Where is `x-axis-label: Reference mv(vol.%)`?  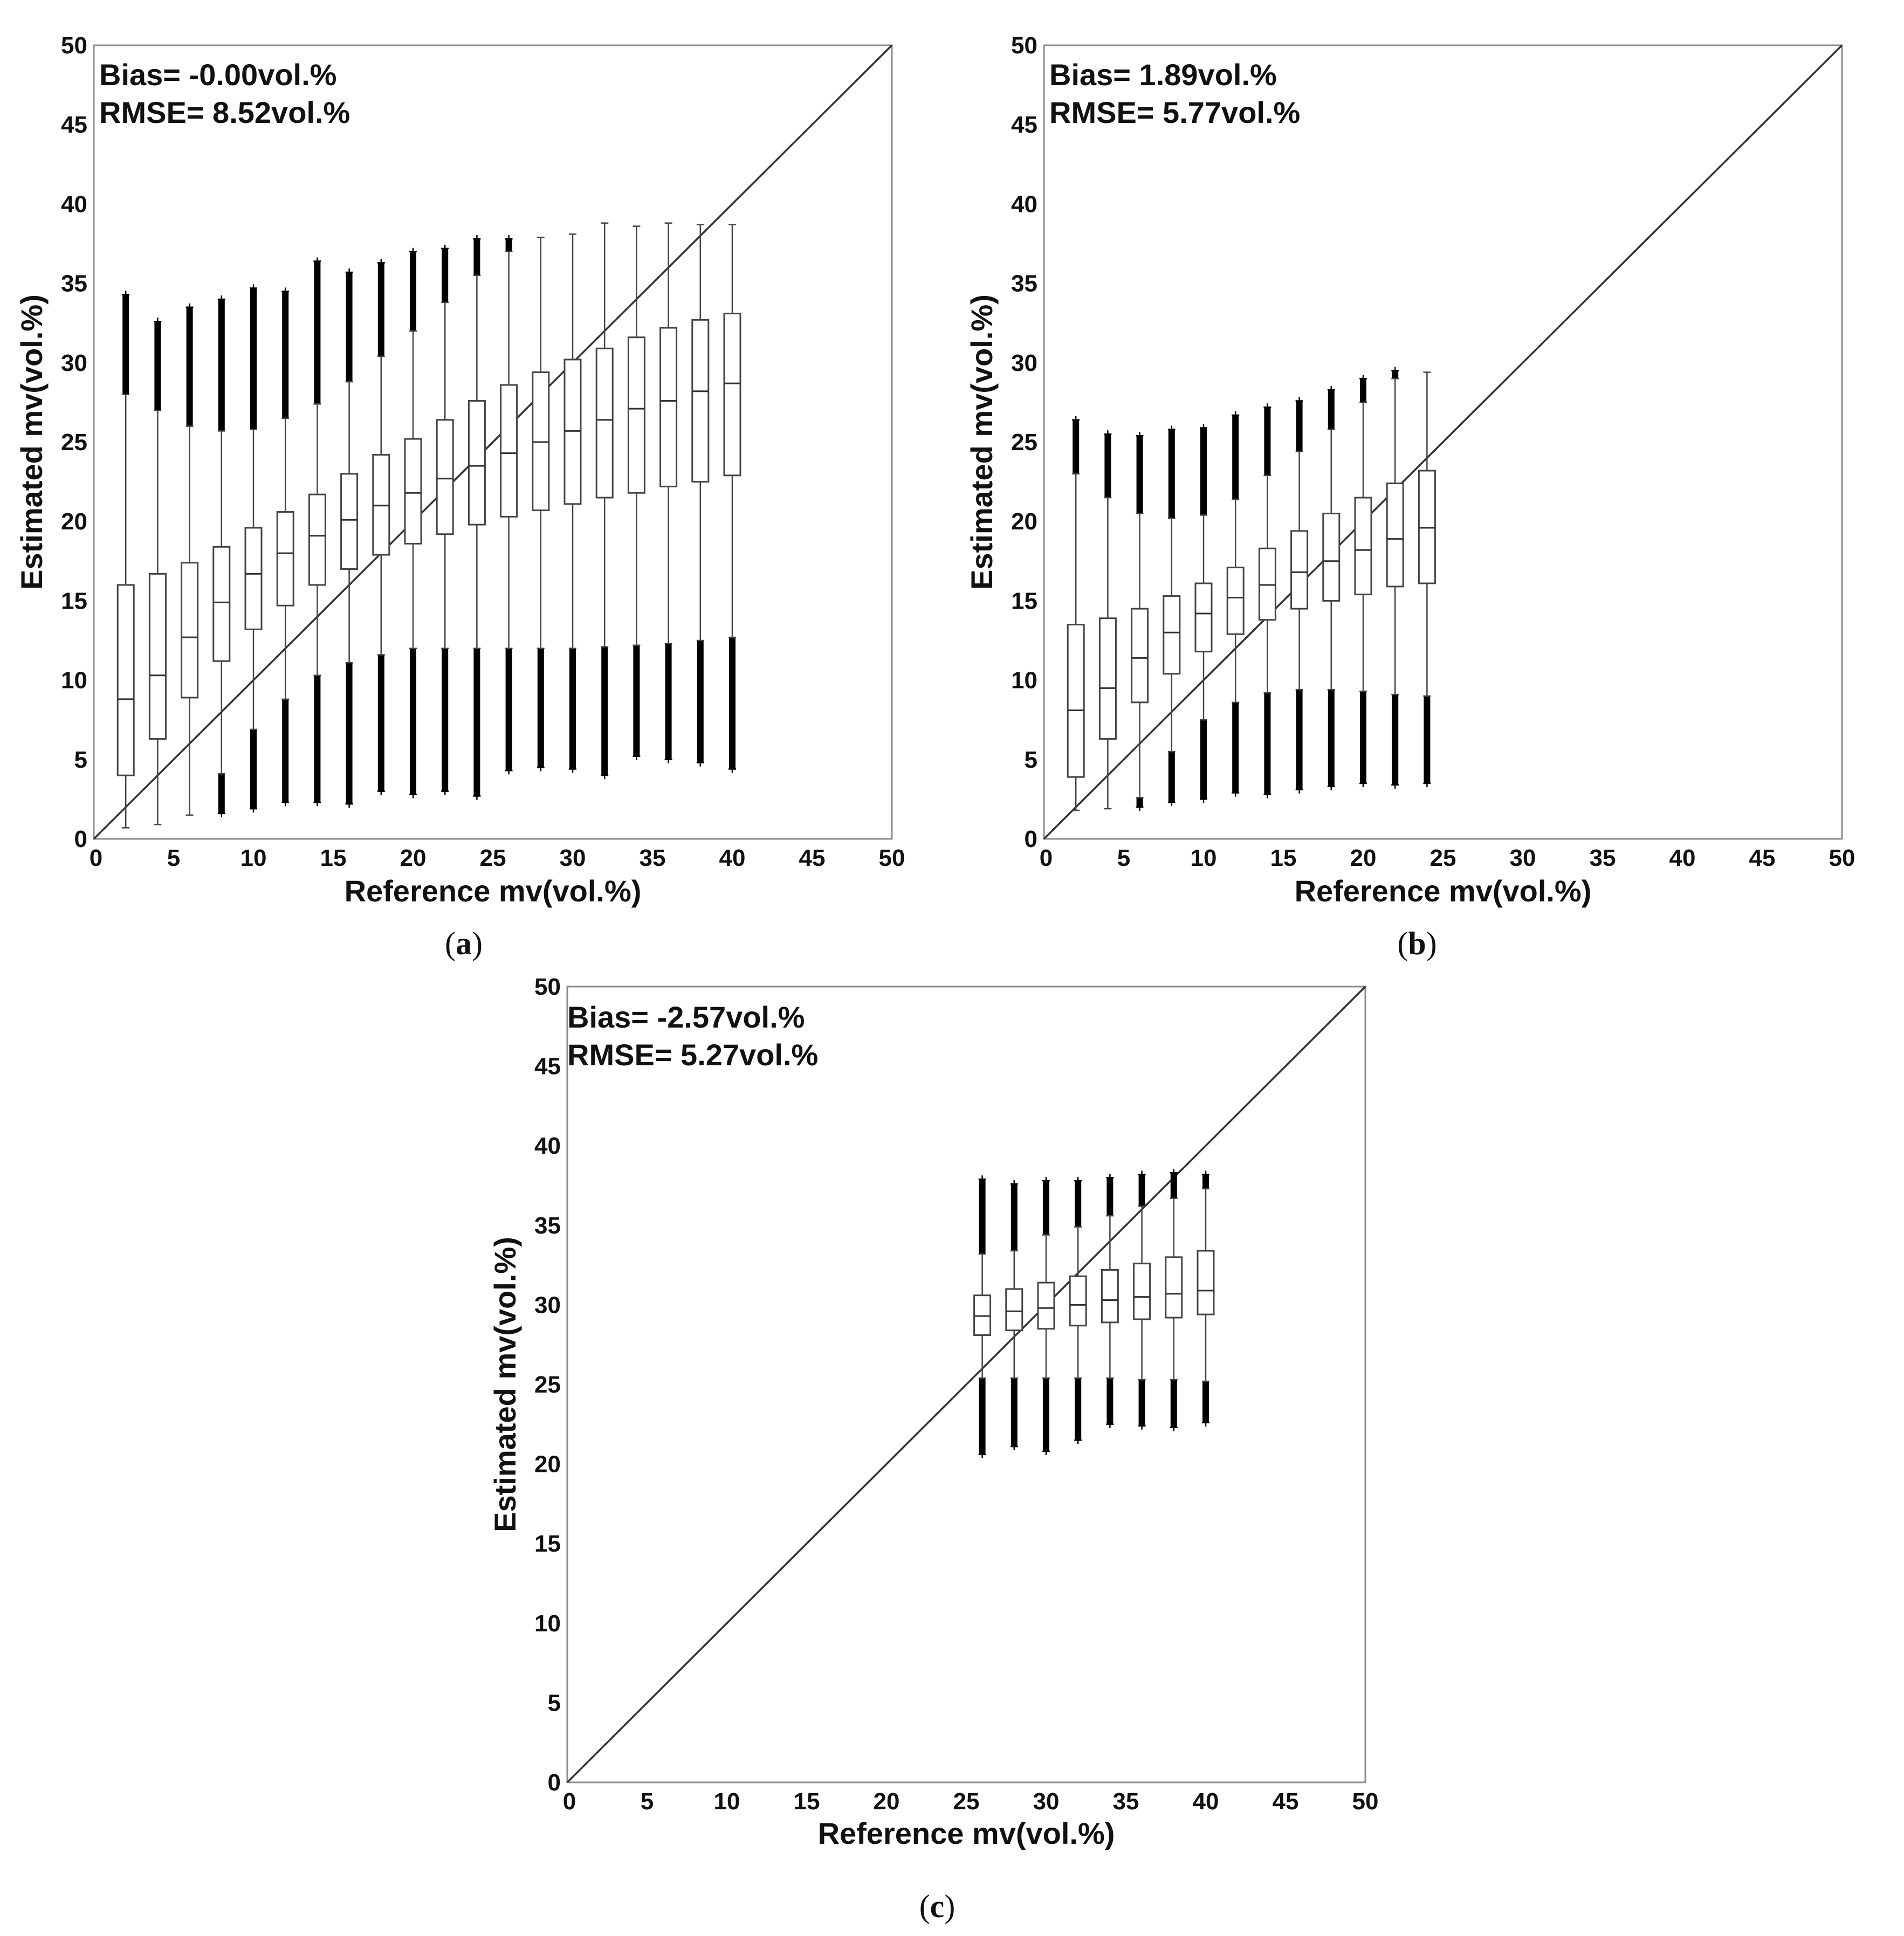
x-axis-label: Reference mv(vol.%) is located at coordinates (966, 1833).